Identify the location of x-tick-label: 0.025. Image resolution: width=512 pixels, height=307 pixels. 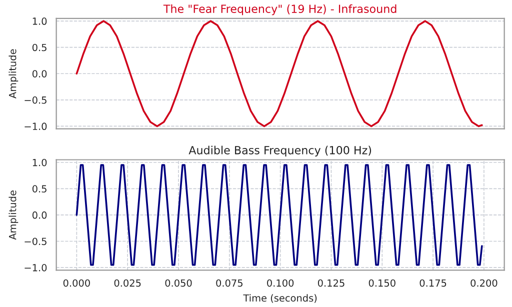
(127, 283).